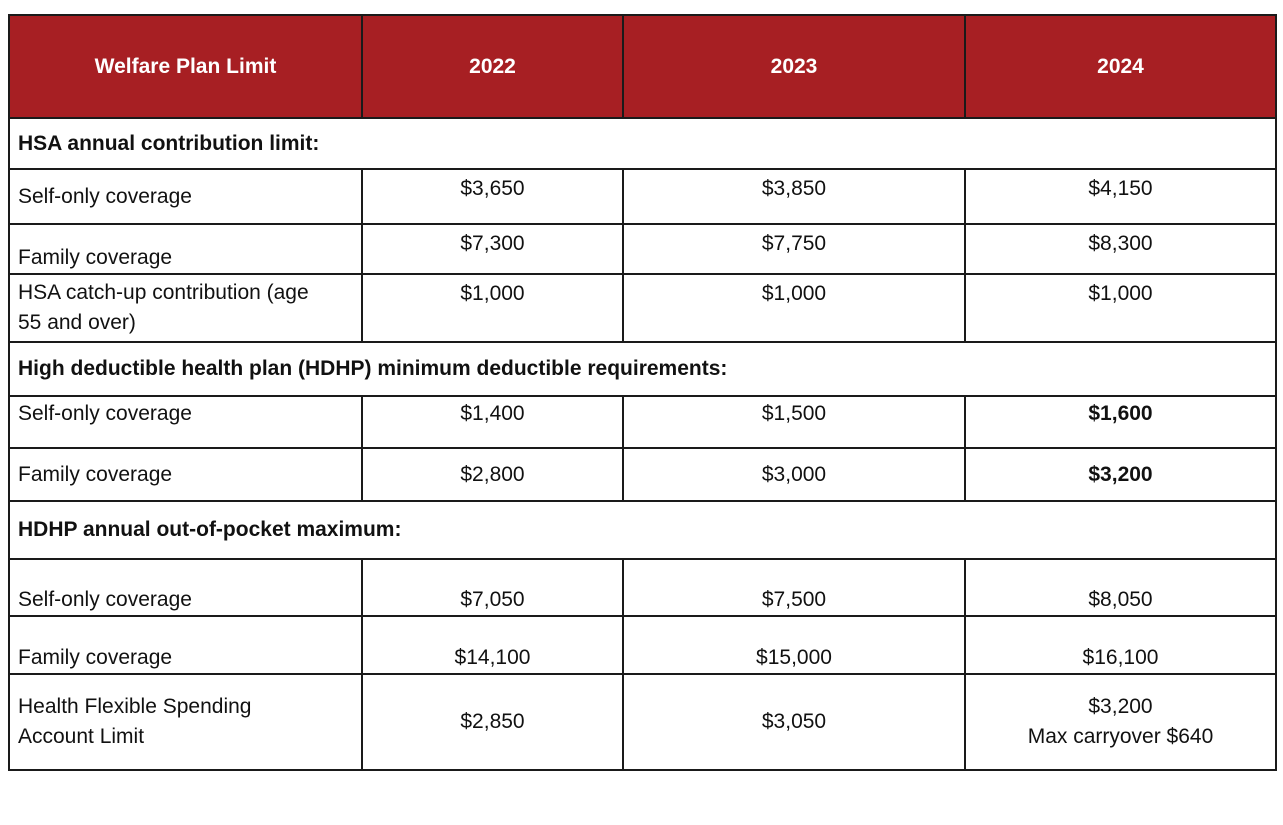 This screenshot has width=1283, height=825. Describe the element at coordinates (794, 66) in the screenshot. I see `header-year-2023: 2023` at that location.